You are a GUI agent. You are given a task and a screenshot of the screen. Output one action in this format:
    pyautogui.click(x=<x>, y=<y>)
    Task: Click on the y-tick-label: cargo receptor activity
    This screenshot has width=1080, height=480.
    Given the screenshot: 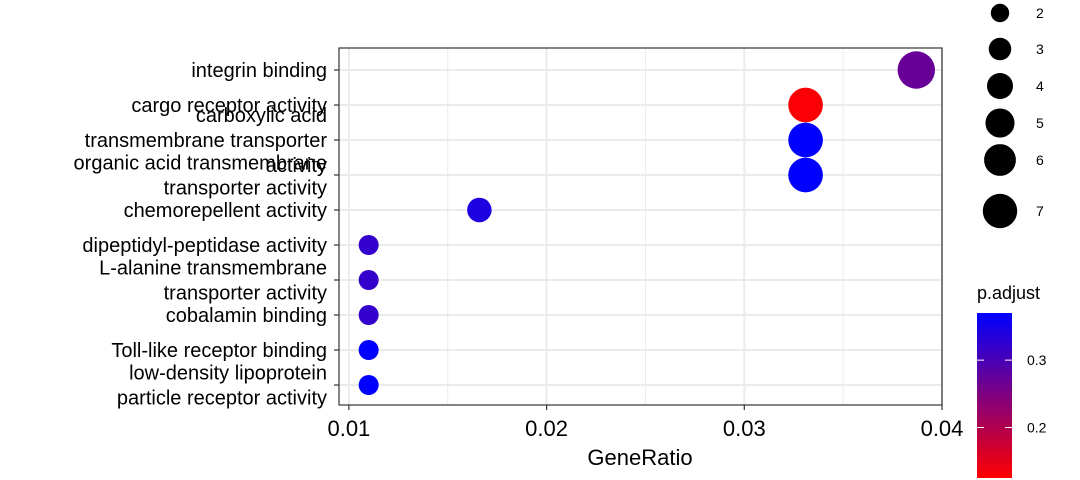 What is the action you would take?
    pyautogui.click(x=229, y=106)
    